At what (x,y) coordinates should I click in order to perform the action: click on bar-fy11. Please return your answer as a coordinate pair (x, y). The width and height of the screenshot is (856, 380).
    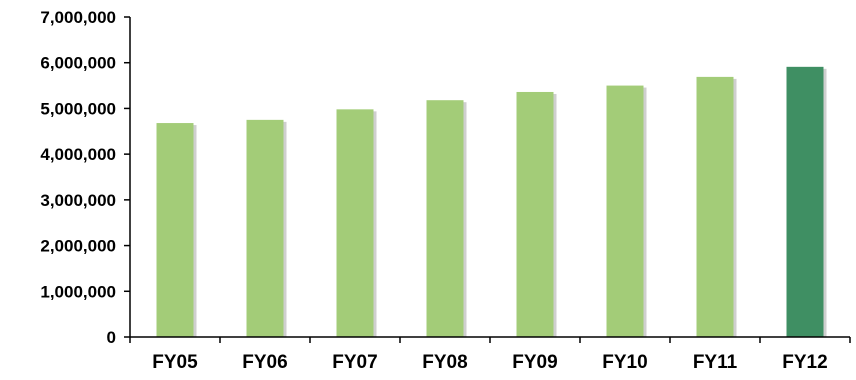
    Looking at the image, I should click on (715, 206).